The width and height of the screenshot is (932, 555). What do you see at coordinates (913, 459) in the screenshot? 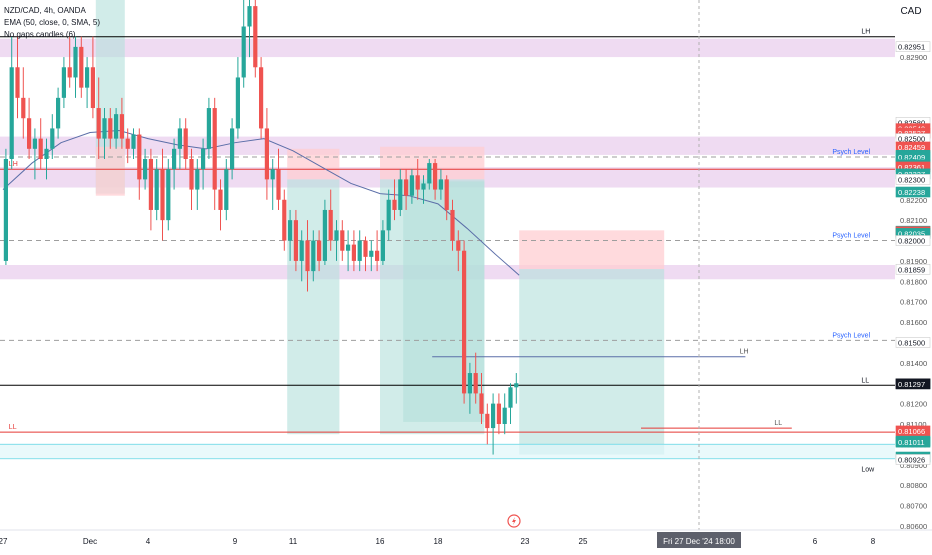
I see `price-tag: 0.80926` at bounding box center [913, 459].